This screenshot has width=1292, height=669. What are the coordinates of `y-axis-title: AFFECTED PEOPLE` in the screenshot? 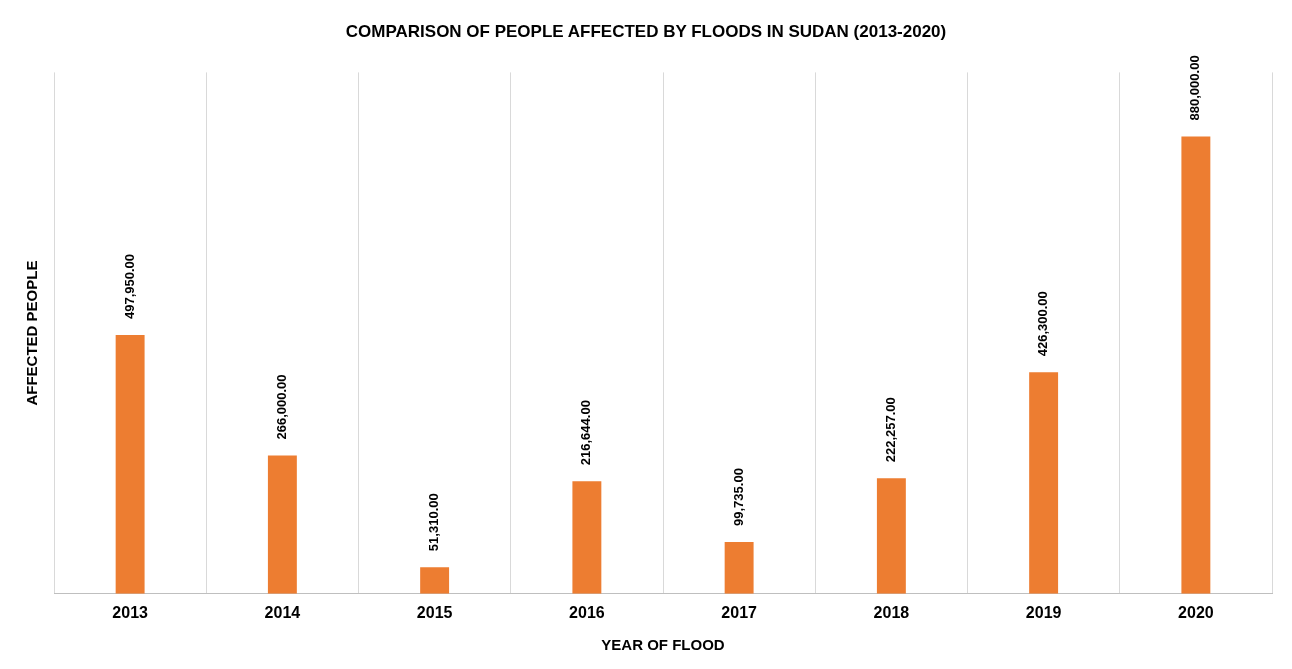 It's located at (32, 333).